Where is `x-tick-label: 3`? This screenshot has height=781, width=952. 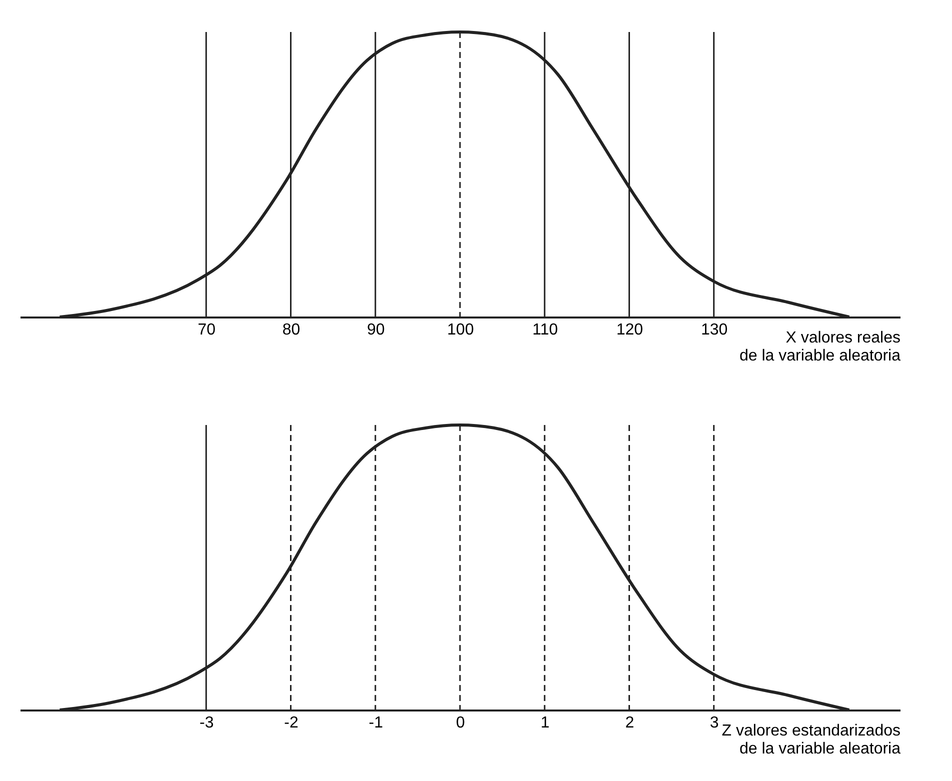 x-tick-label: 3 is located at coordinates (714, 723).